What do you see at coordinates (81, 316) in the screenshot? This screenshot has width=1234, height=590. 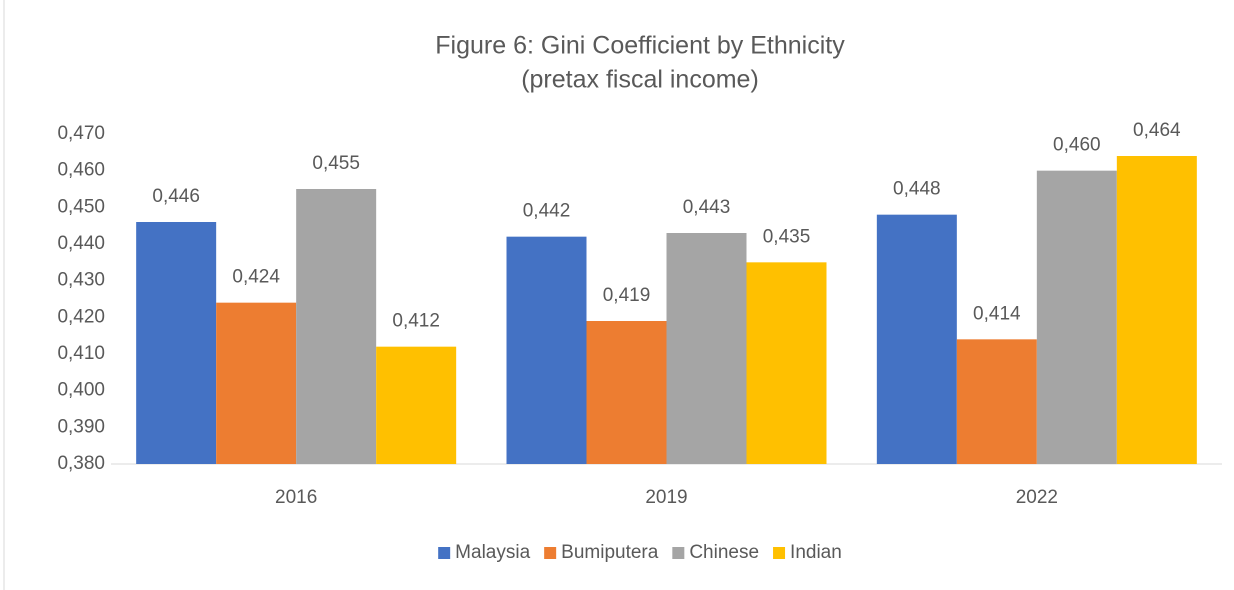 I see `y-tick-label: 0,420` at bounding box center [81, 316].